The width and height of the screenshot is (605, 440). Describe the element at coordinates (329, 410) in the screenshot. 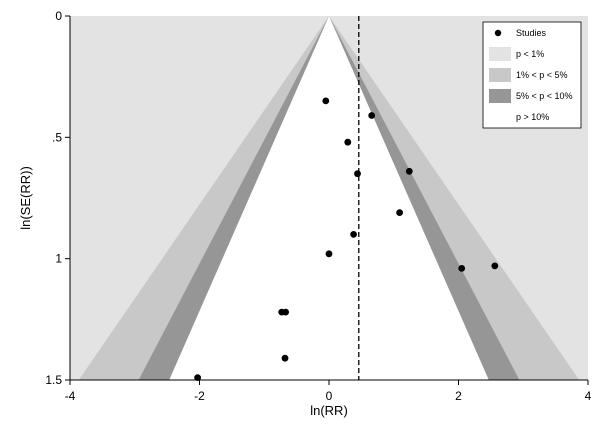

I see `x-axis-title: ln(RR)` at that location.